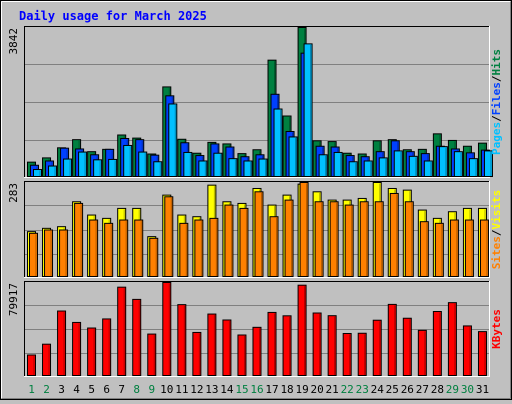 This screenshot has width=512, height=404. I want to click on x-tick-day-27: 27, so click(422, 389).